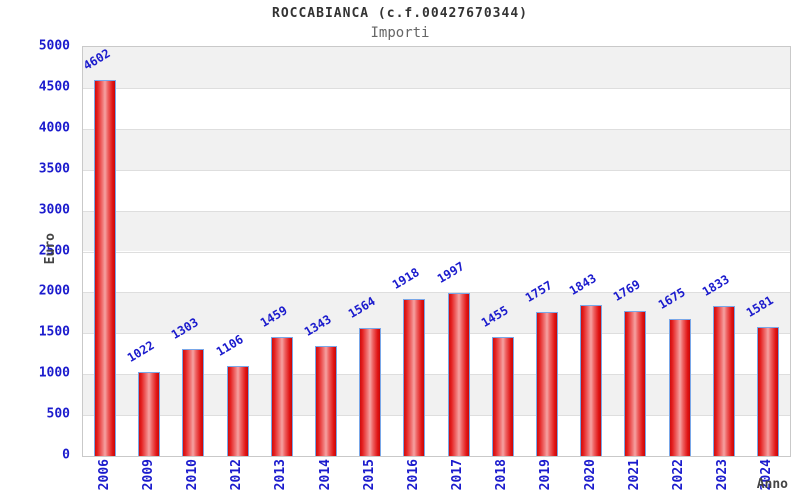  What do you see at coordinates (679, 387) in the screenshot?
I see `bar-2022` at bounding box center [679, 387].